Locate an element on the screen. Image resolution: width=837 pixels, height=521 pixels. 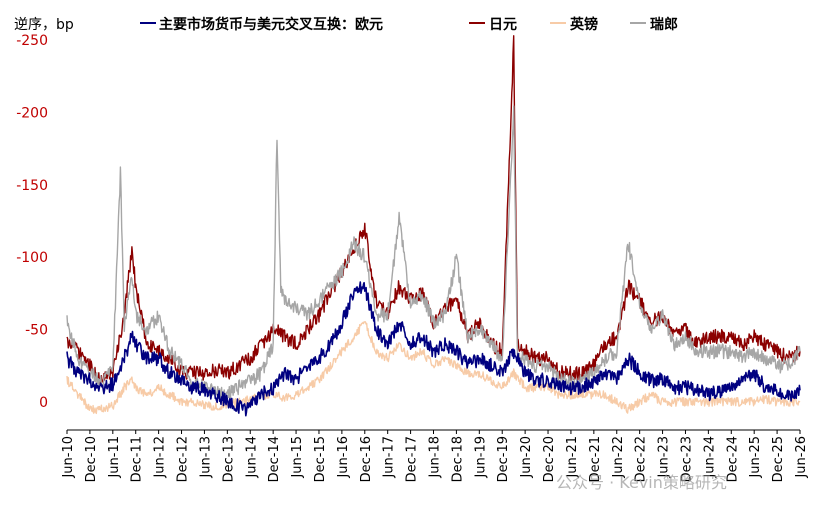
x-tick-label: Dec-16 is located at coordinates (366, 459).